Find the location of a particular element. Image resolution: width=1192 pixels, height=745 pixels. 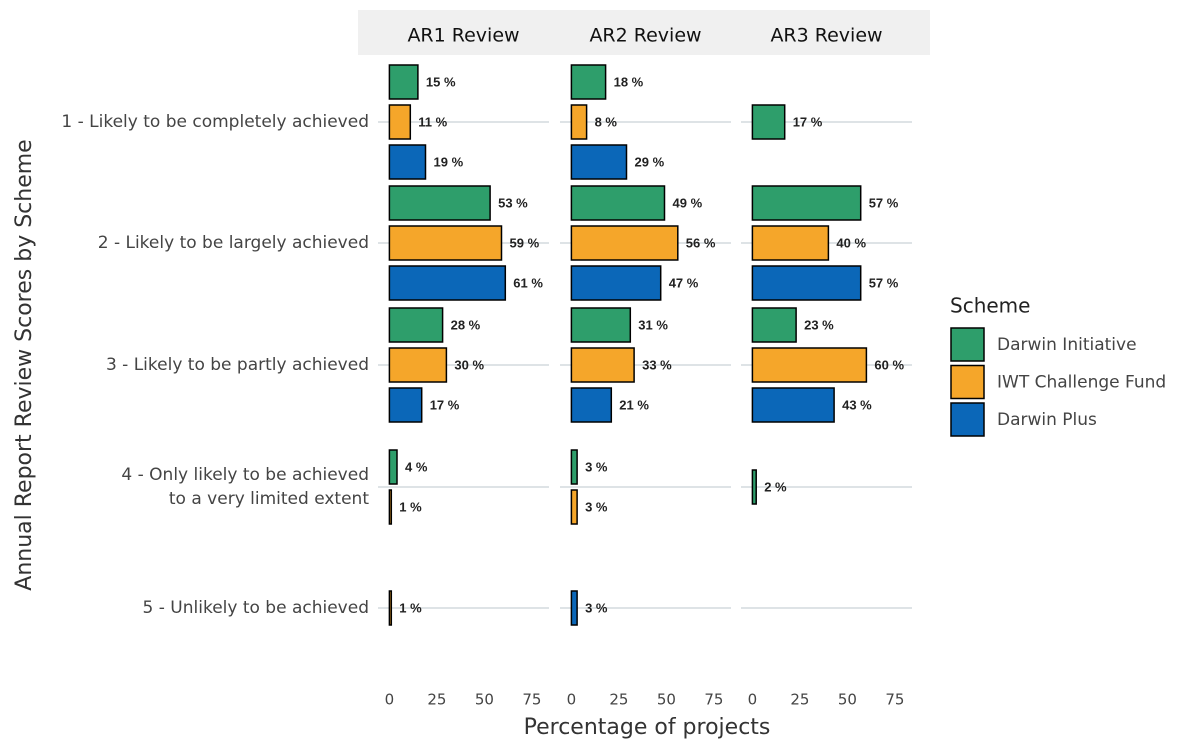

data-label: 19 % is located at coordinates (449, 161).